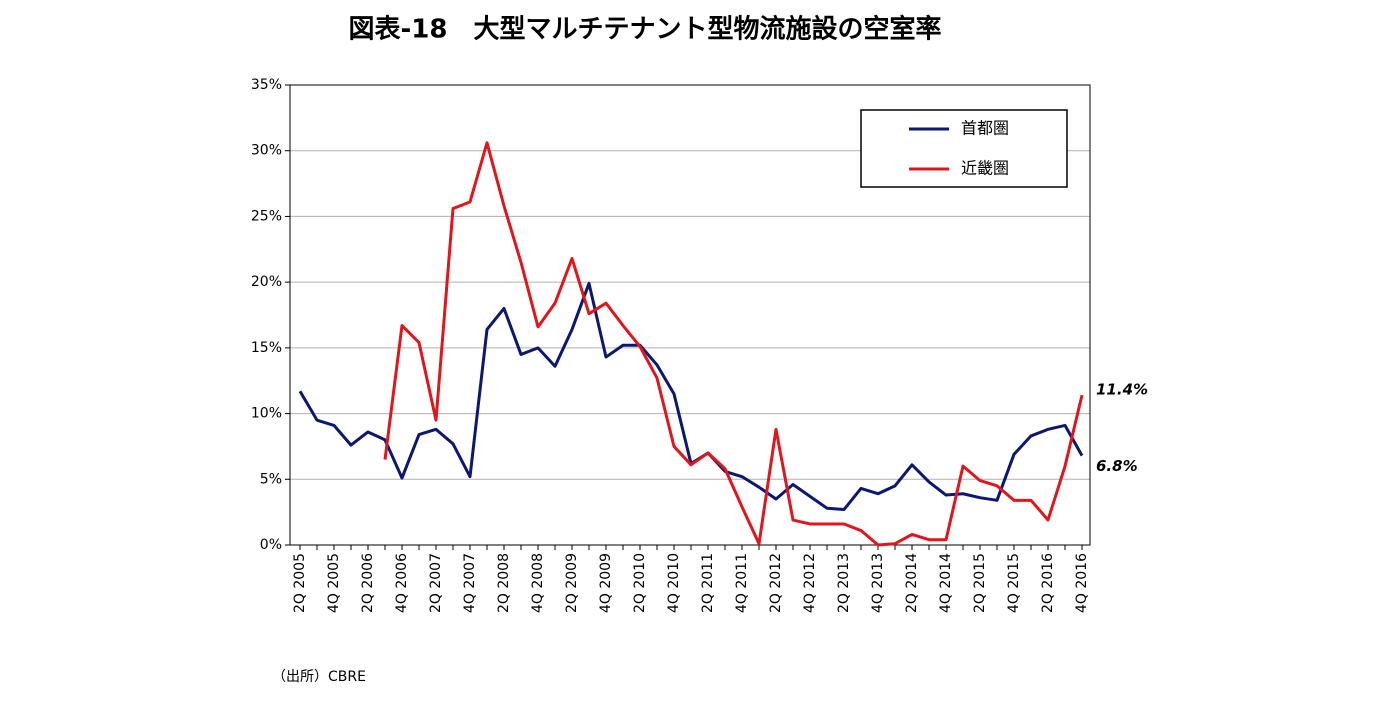 This screenshot has height=707, width=1385. I want to click on x-tick-label: 4Q 2015, so click(1014, 583).